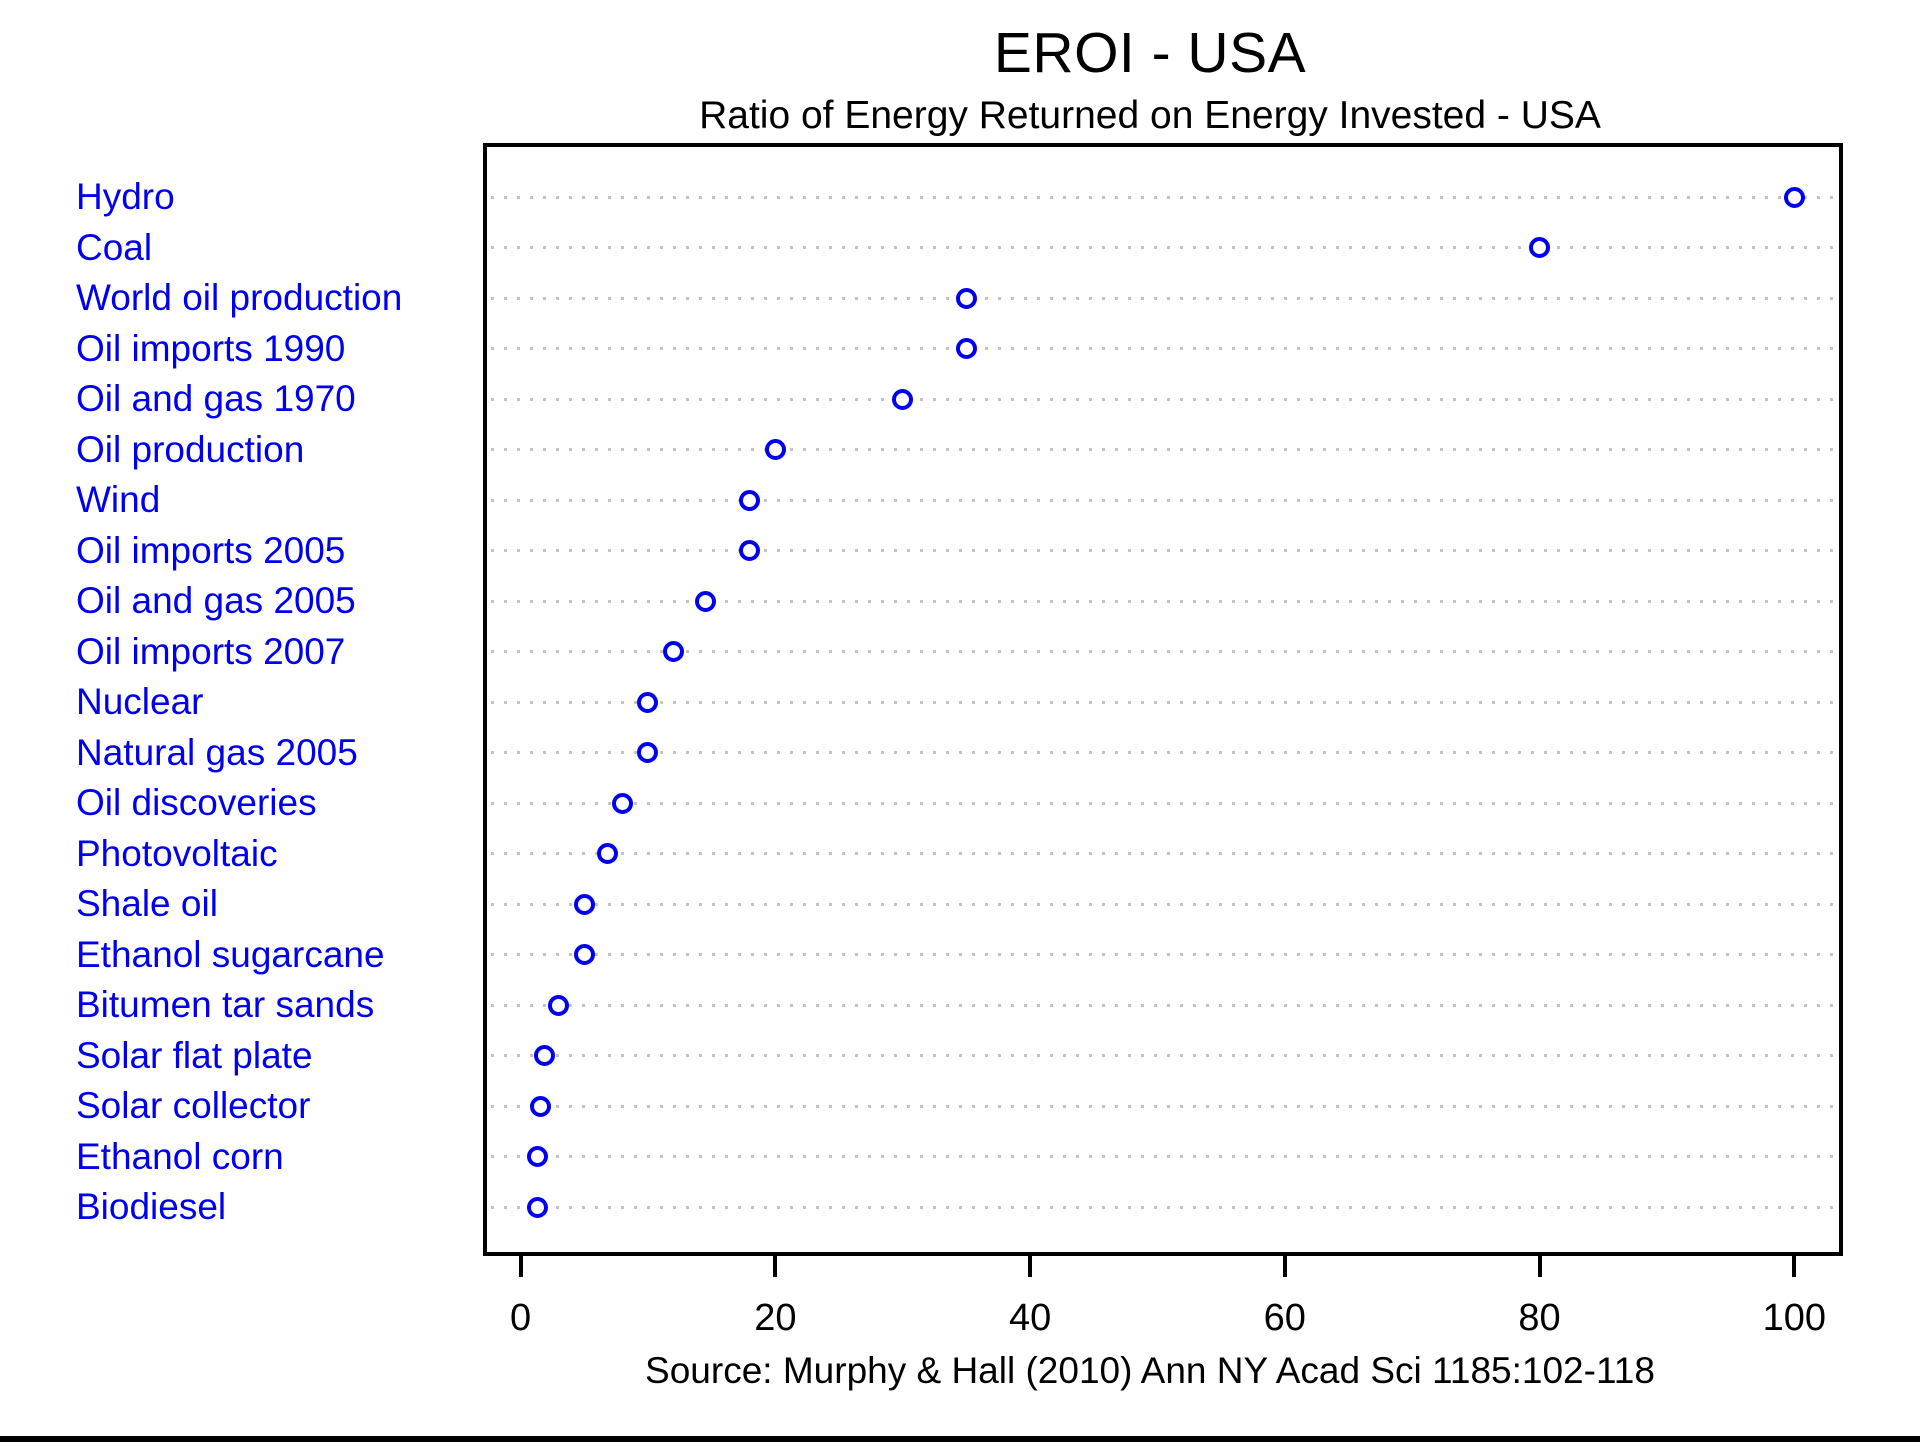 Image resolution: width=1920 pixels, height=1442 pixels. Describe the element at coordinates (114, 247) in the screenshot. I see `category-label: Coal` at that location.